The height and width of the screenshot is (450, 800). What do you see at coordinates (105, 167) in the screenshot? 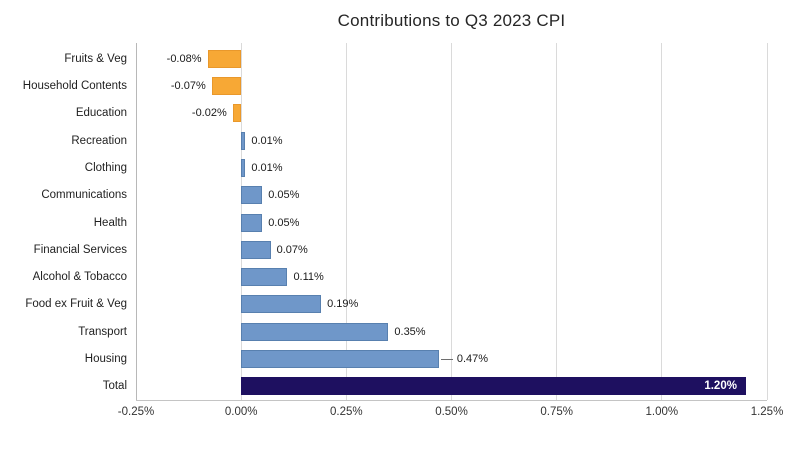
I see `category-label-clothing: Clothing` at bounding box center [105, 167].